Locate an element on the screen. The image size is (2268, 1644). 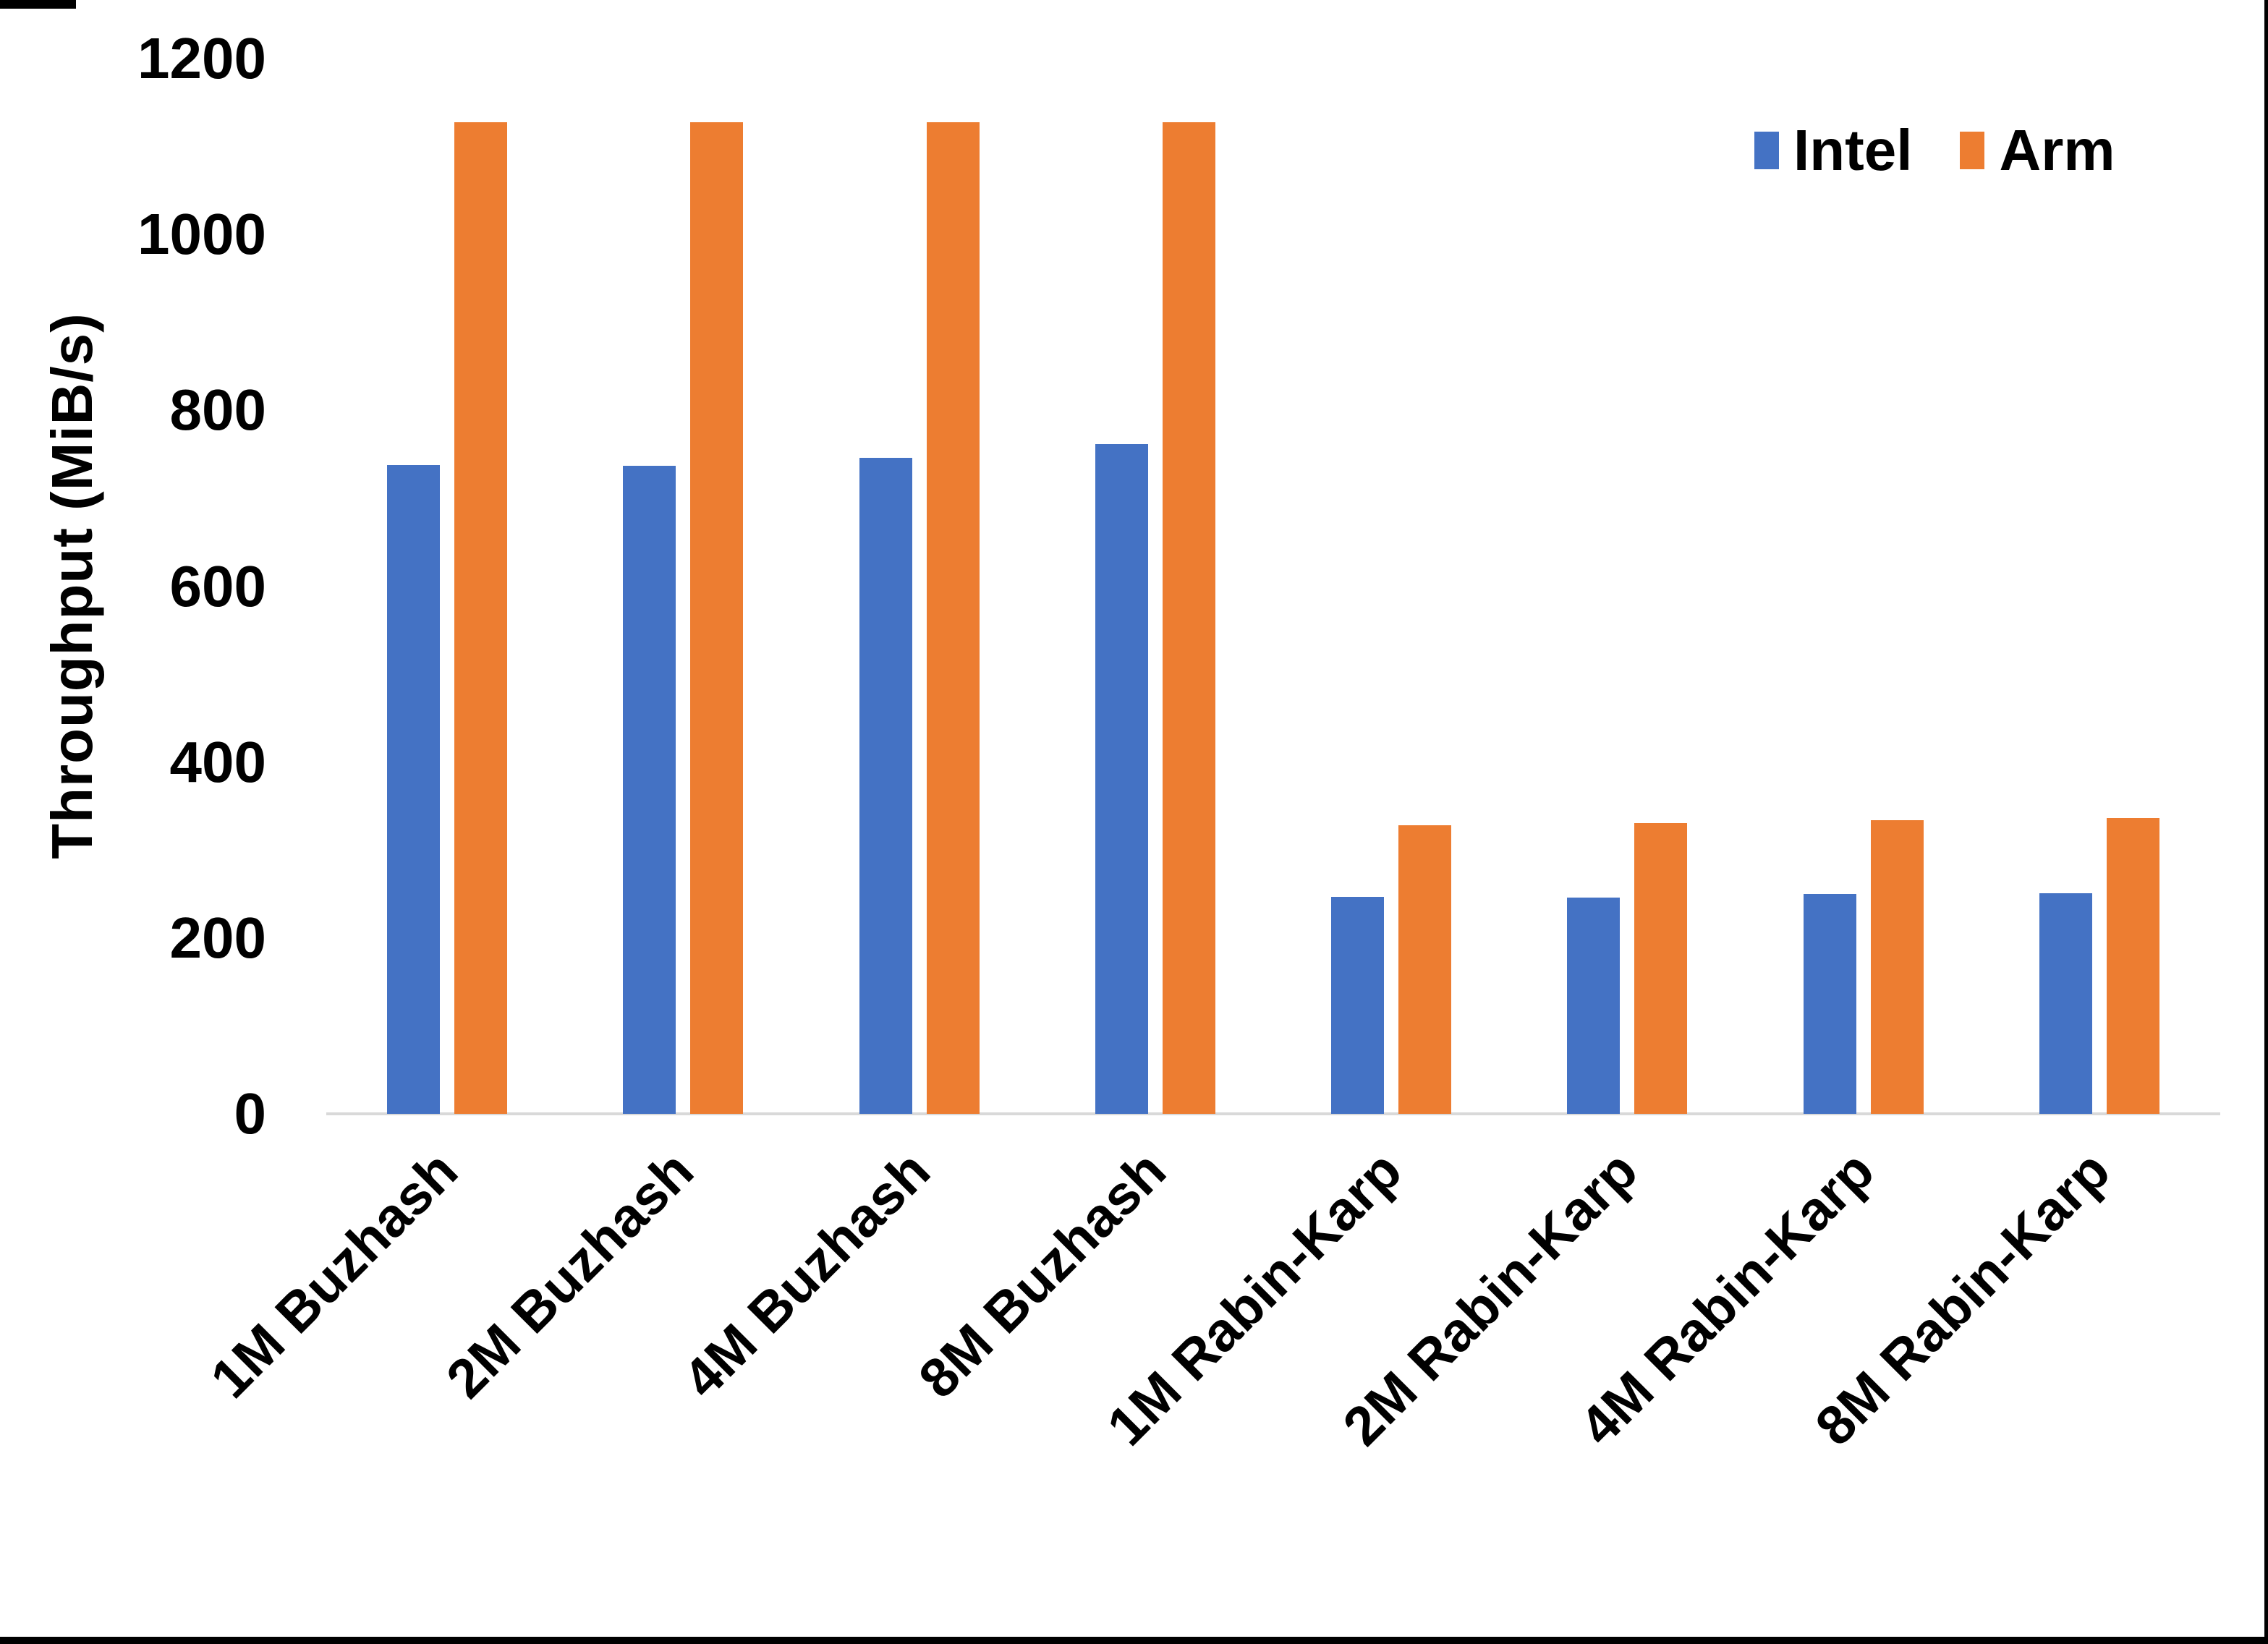
legend-item-arm: Arm is located at coordinates (2038, 150).